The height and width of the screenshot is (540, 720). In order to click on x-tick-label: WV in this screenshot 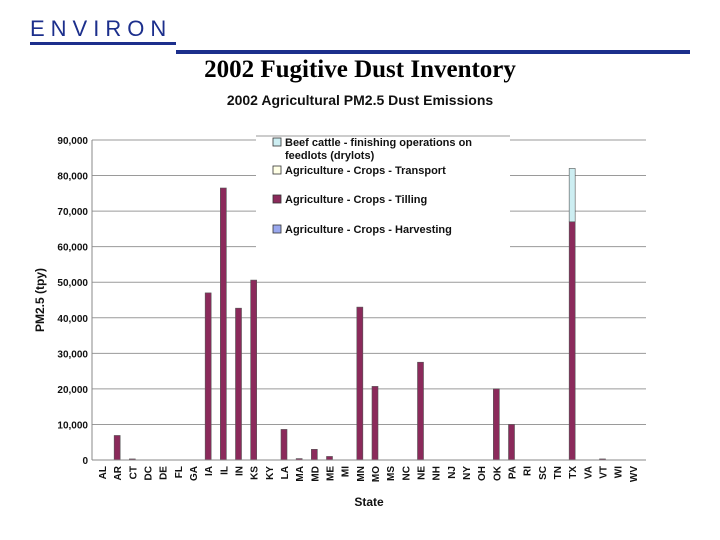, I will do `click(634, 474)`.